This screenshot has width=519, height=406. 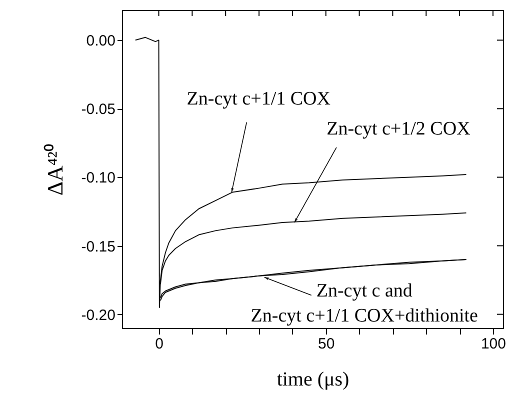 What do you see at coordinates (98, 178) in the screenshot?
I see `y-tick-label: -0.10` at bounding box center [98, 178].